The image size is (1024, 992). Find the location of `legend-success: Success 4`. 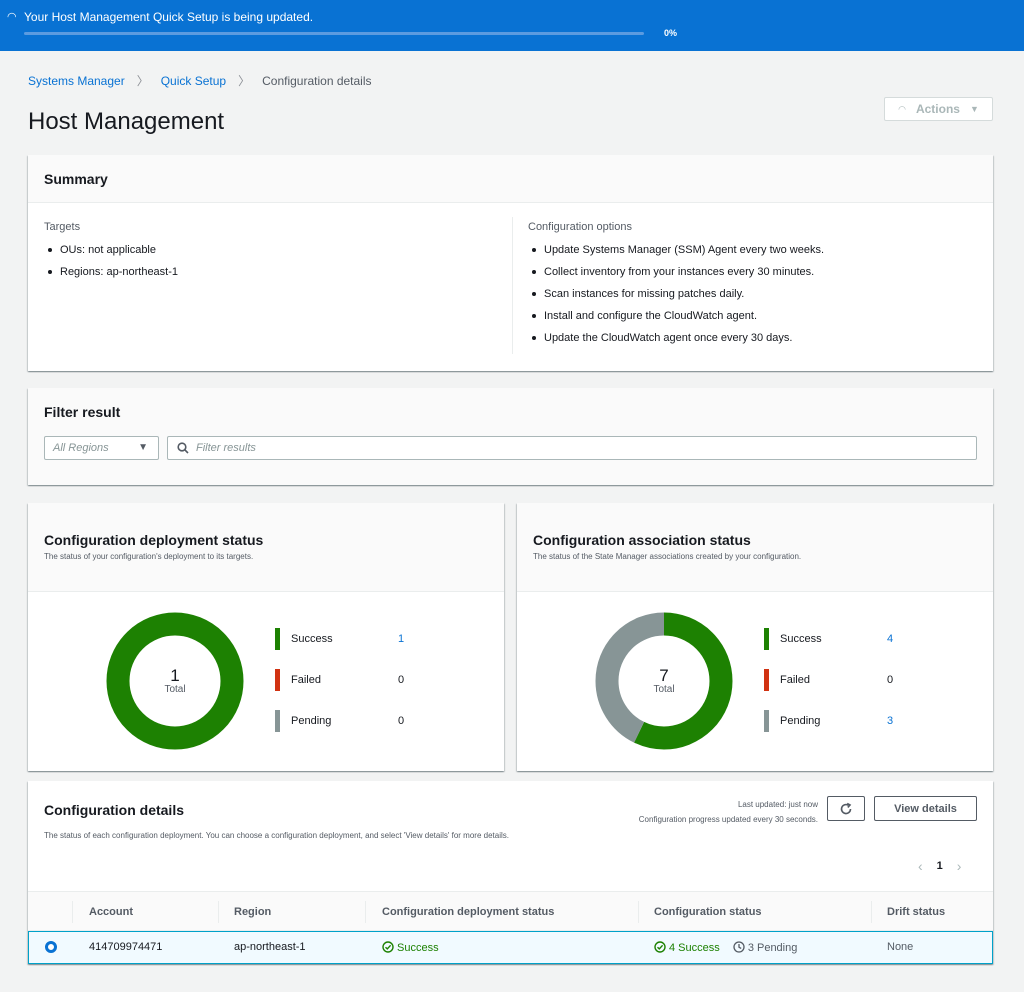

legend-success: Success 4 is located at coordinates (839, 639).